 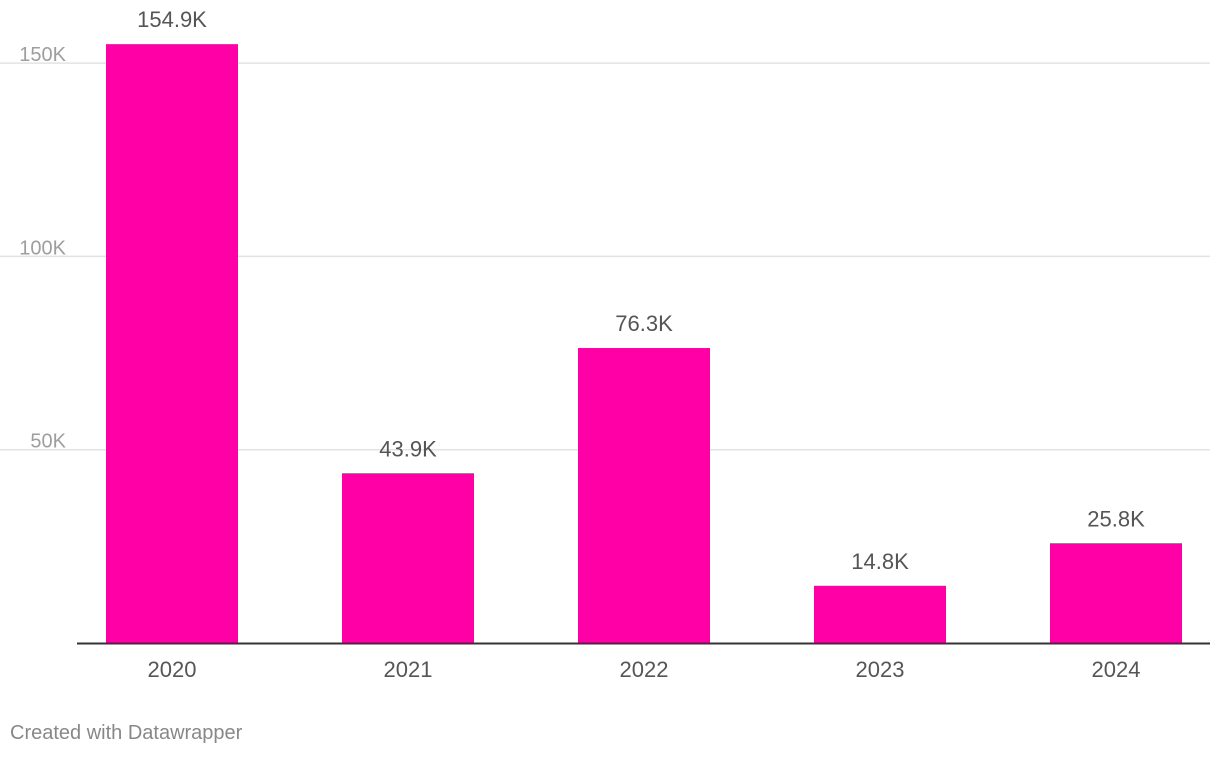 I want to click on category-label: 2022, so click(x=644, y=669).